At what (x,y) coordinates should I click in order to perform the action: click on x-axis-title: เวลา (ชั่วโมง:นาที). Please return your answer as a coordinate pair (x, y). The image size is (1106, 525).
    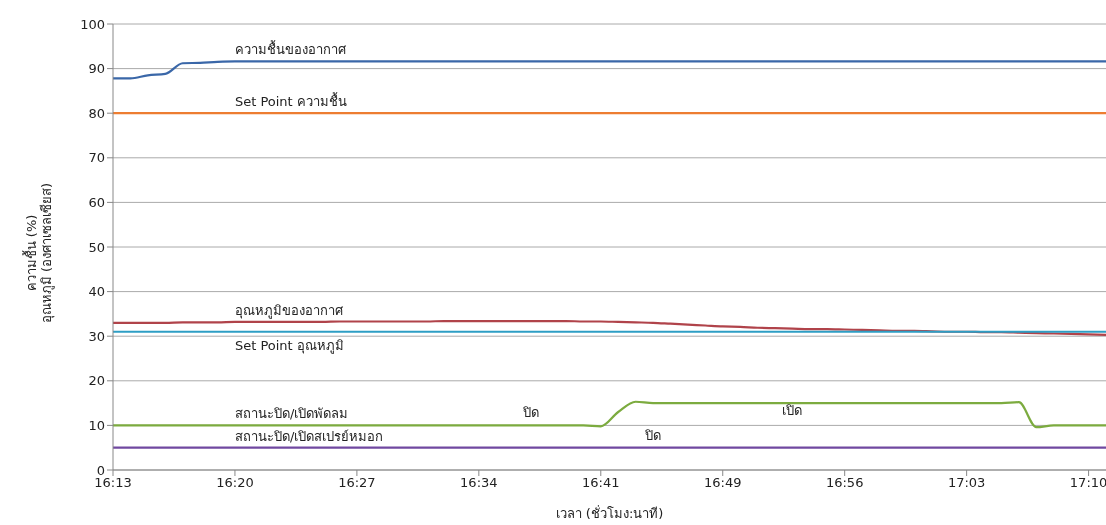
    Looking at the image, I should click on (609, 513).